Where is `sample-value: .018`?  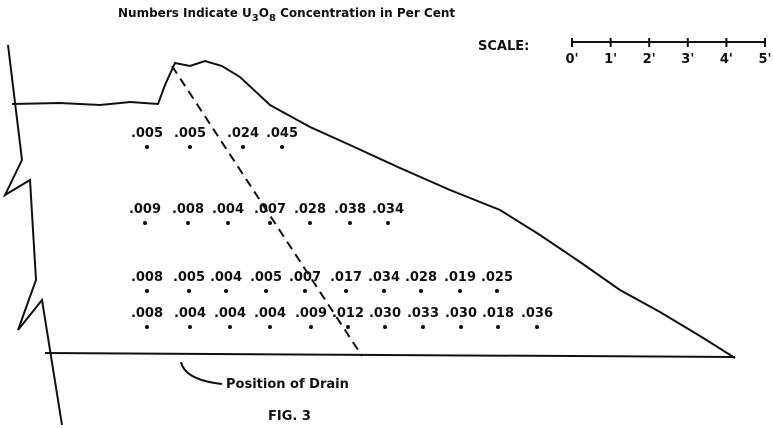 sample-value: .018 is located at coordinates (498, 313).